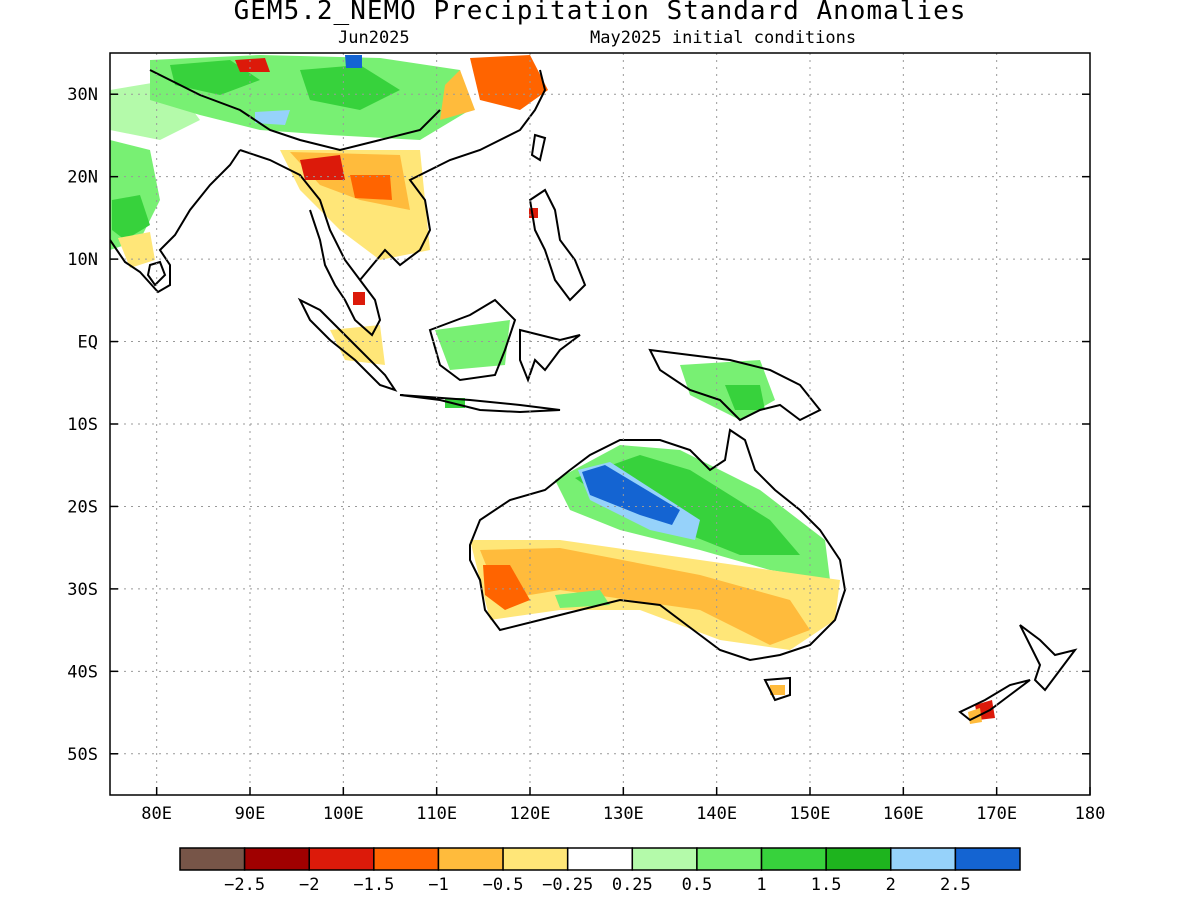  Describe the element at coordinates (503, 885) in the screenshot. I see `colorbar-label: −0.5` at that location.